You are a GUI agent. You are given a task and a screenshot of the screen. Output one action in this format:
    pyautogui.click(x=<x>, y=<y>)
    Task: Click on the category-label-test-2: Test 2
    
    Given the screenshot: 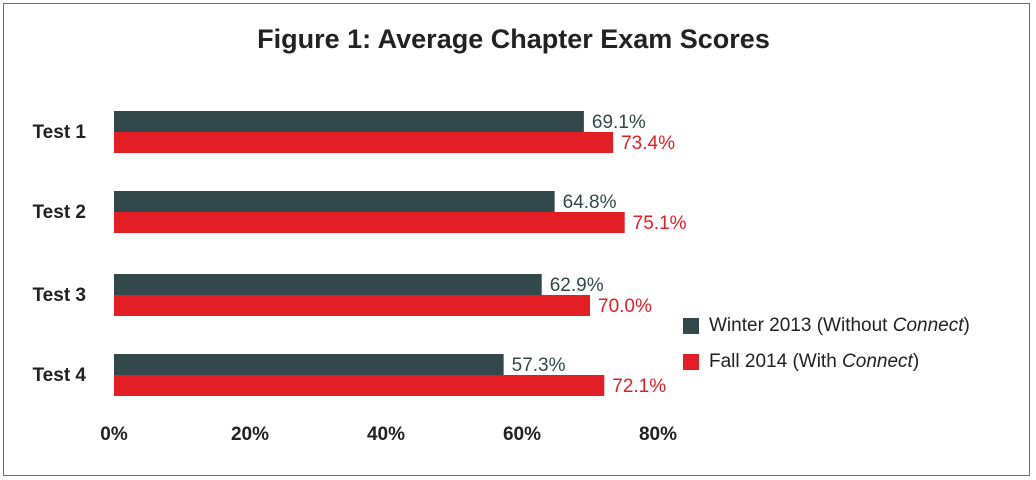 What is the action you would take?
    pyautogui.click(x=59, y=212)
    